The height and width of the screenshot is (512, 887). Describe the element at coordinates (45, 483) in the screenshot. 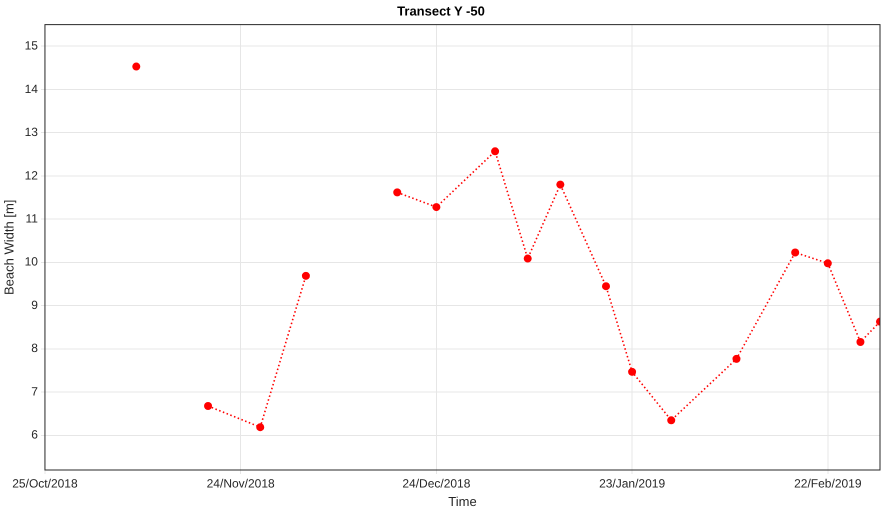

I see `x-tick-label: 25/Oct/2018` at that location.